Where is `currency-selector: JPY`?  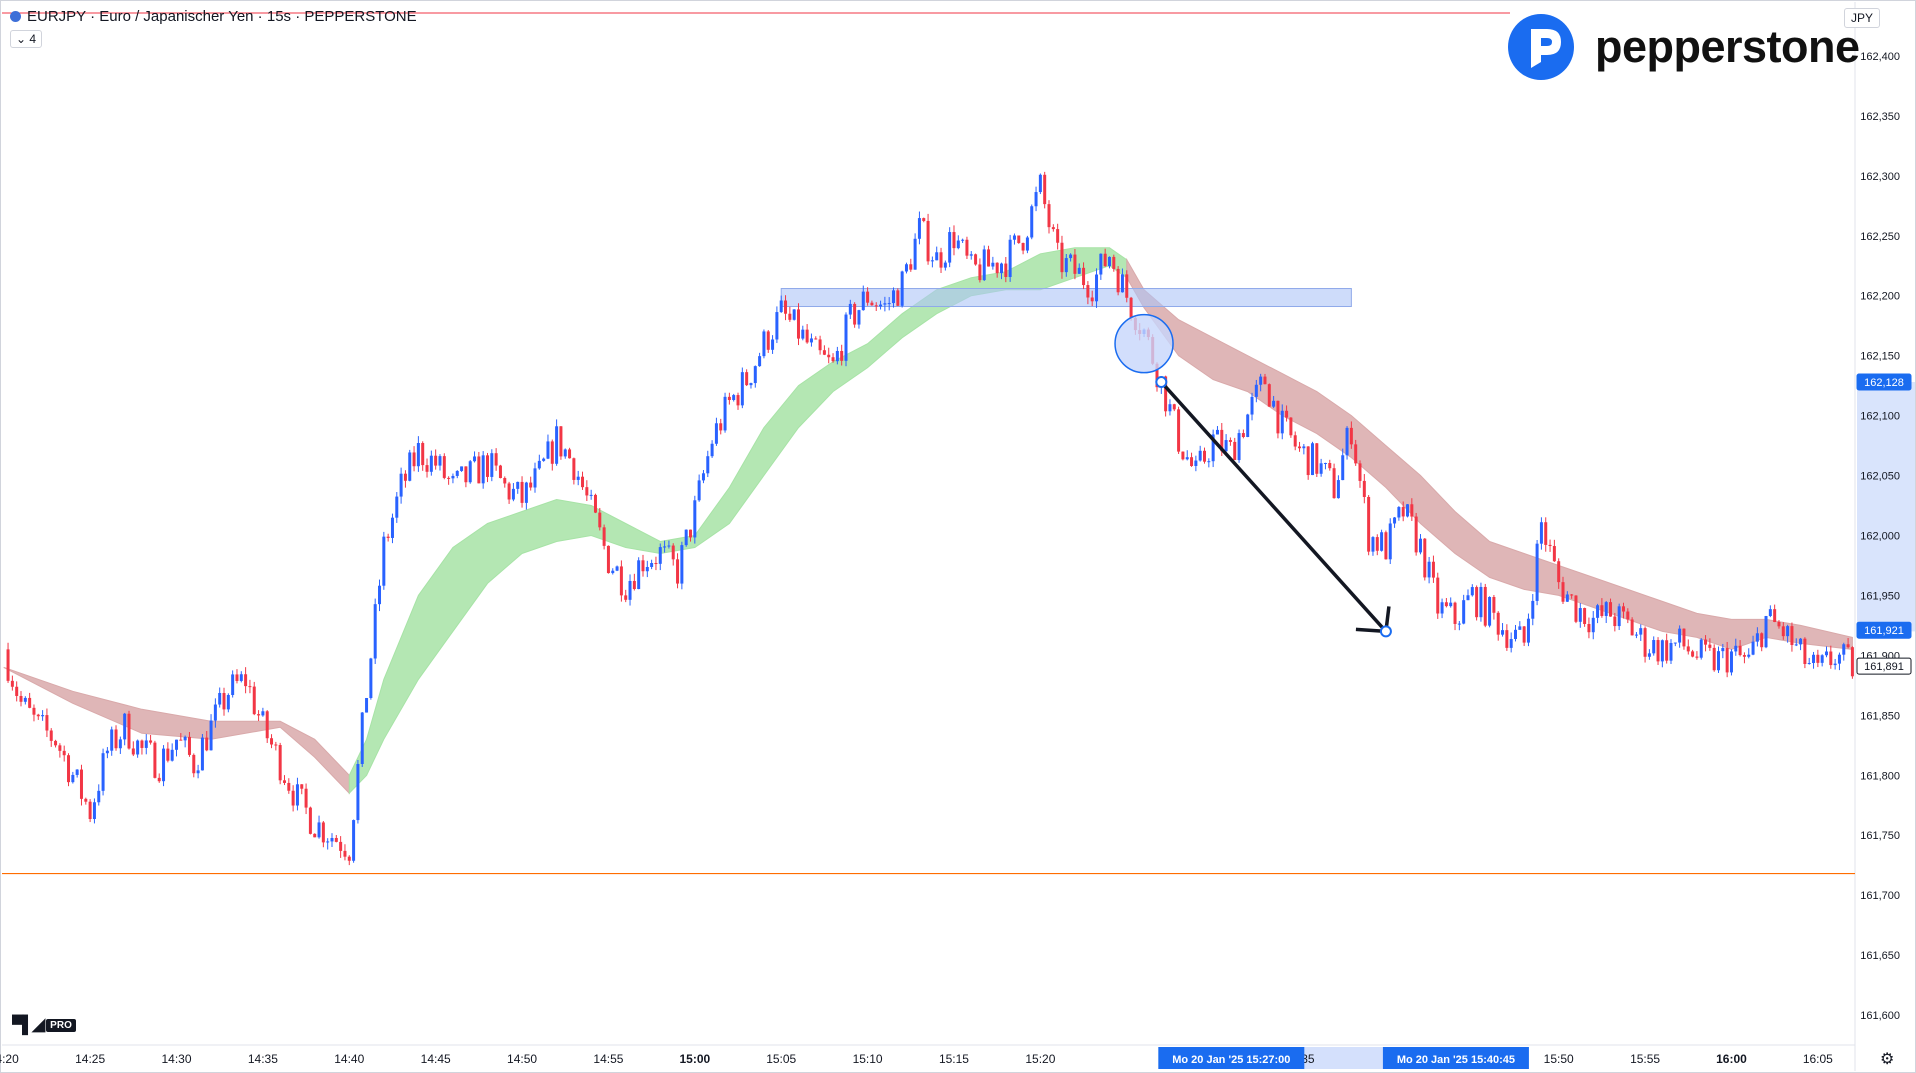 currency-selector: JPY is located at coordinates (1861, 18).